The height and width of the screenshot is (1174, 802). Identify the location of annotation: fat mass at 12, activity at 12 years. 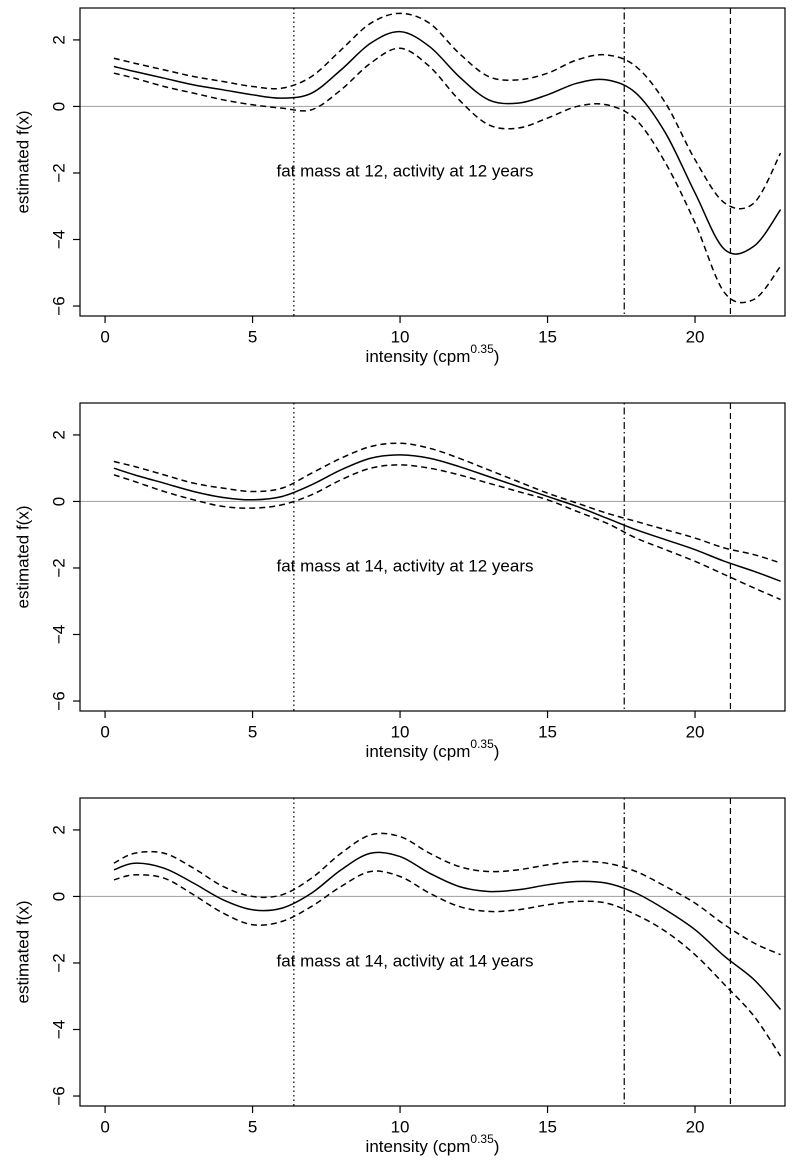
(404, 170).